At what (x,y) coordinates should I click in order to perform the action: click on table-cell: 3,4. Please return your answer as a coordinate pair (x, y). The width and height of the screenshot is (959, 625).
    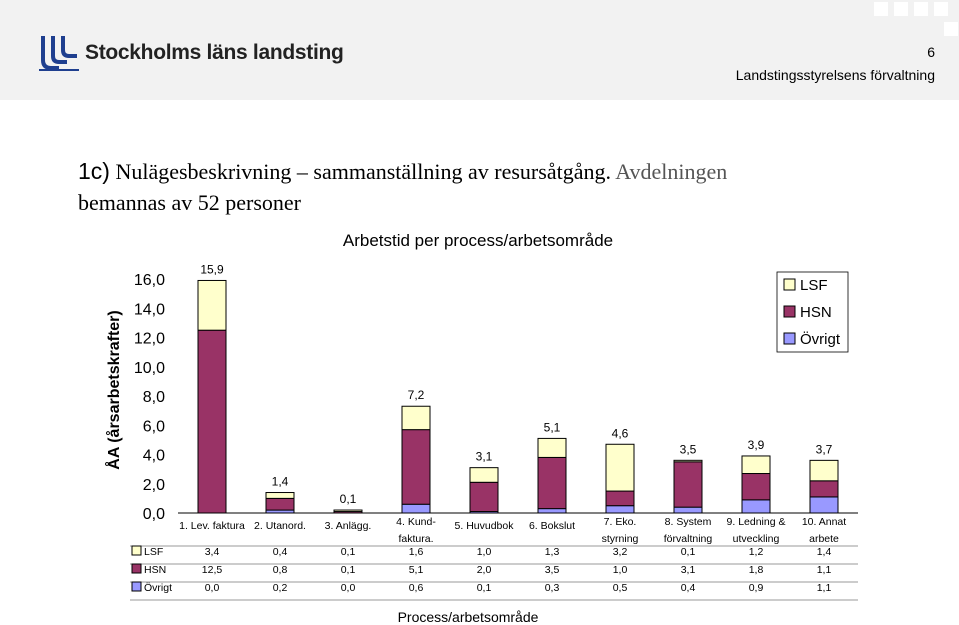
    Looking at the image, I should click on (212, 552).